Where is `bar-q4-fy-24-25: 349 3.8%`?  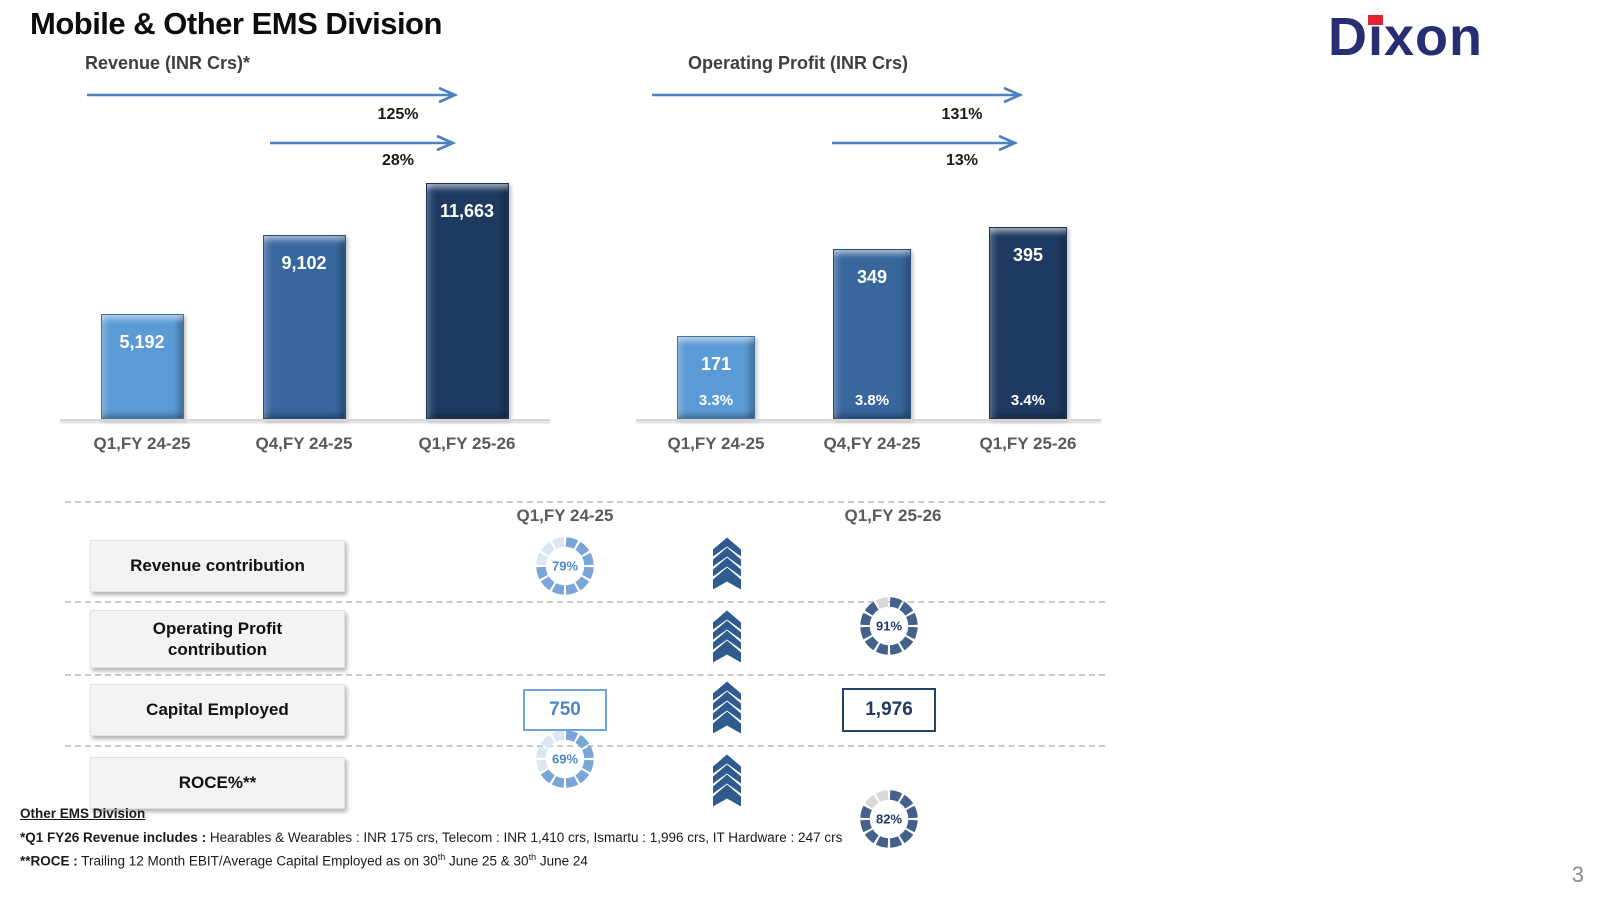 bar-q4-fy-24-25: 349 3.8% is located at coordinates (872, 334).